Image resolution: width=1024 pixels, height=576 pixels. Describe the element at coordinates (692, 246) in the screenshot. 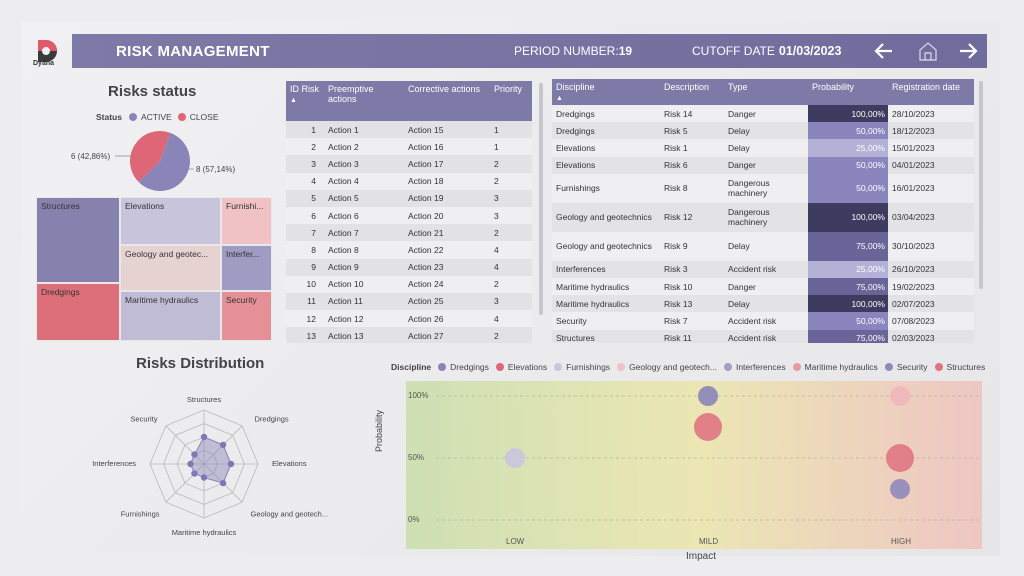

I see `table-cell-description: Risk 9` at that location.